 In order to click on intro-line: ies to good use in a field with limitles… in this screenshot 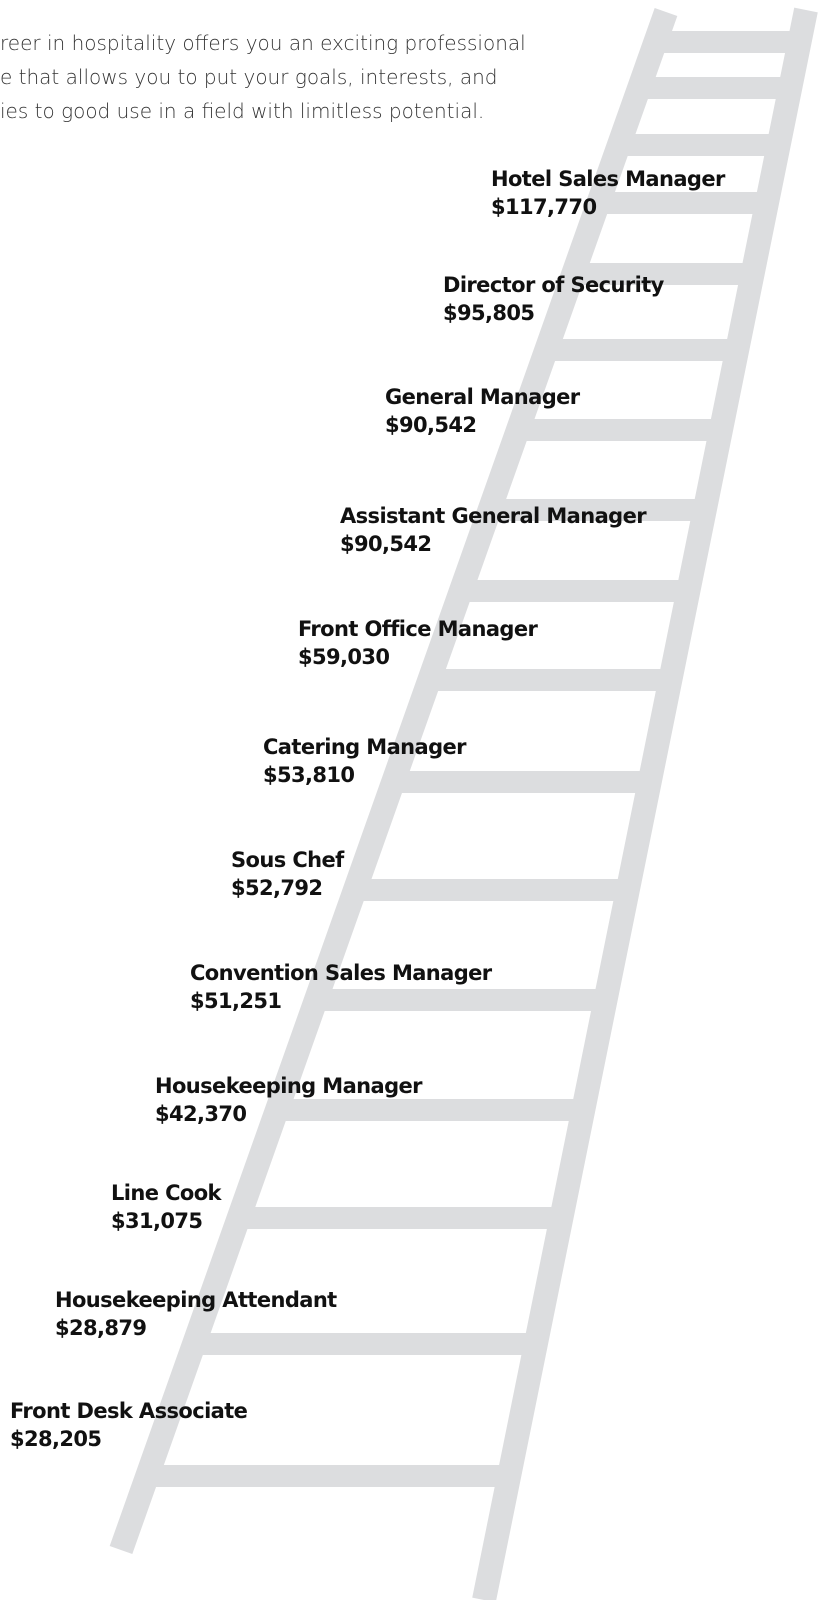, I will do `click(242, 111)`.